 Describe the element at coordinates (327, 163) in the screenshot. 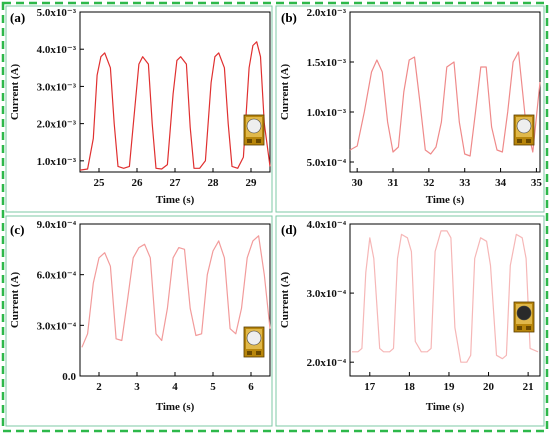

I see `y-tick-label: 5.0x10⁻⁴` at that location.